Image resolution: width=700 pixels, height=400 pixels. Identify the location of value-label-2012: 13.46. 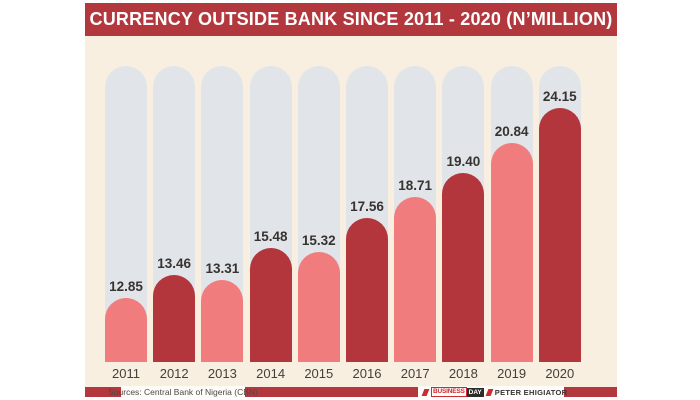
(174, 263).